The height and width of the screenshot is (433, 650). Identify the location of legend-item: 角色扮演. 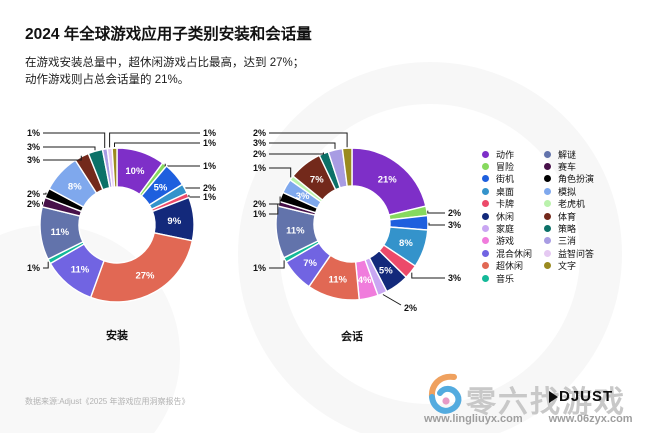
(569, 179).